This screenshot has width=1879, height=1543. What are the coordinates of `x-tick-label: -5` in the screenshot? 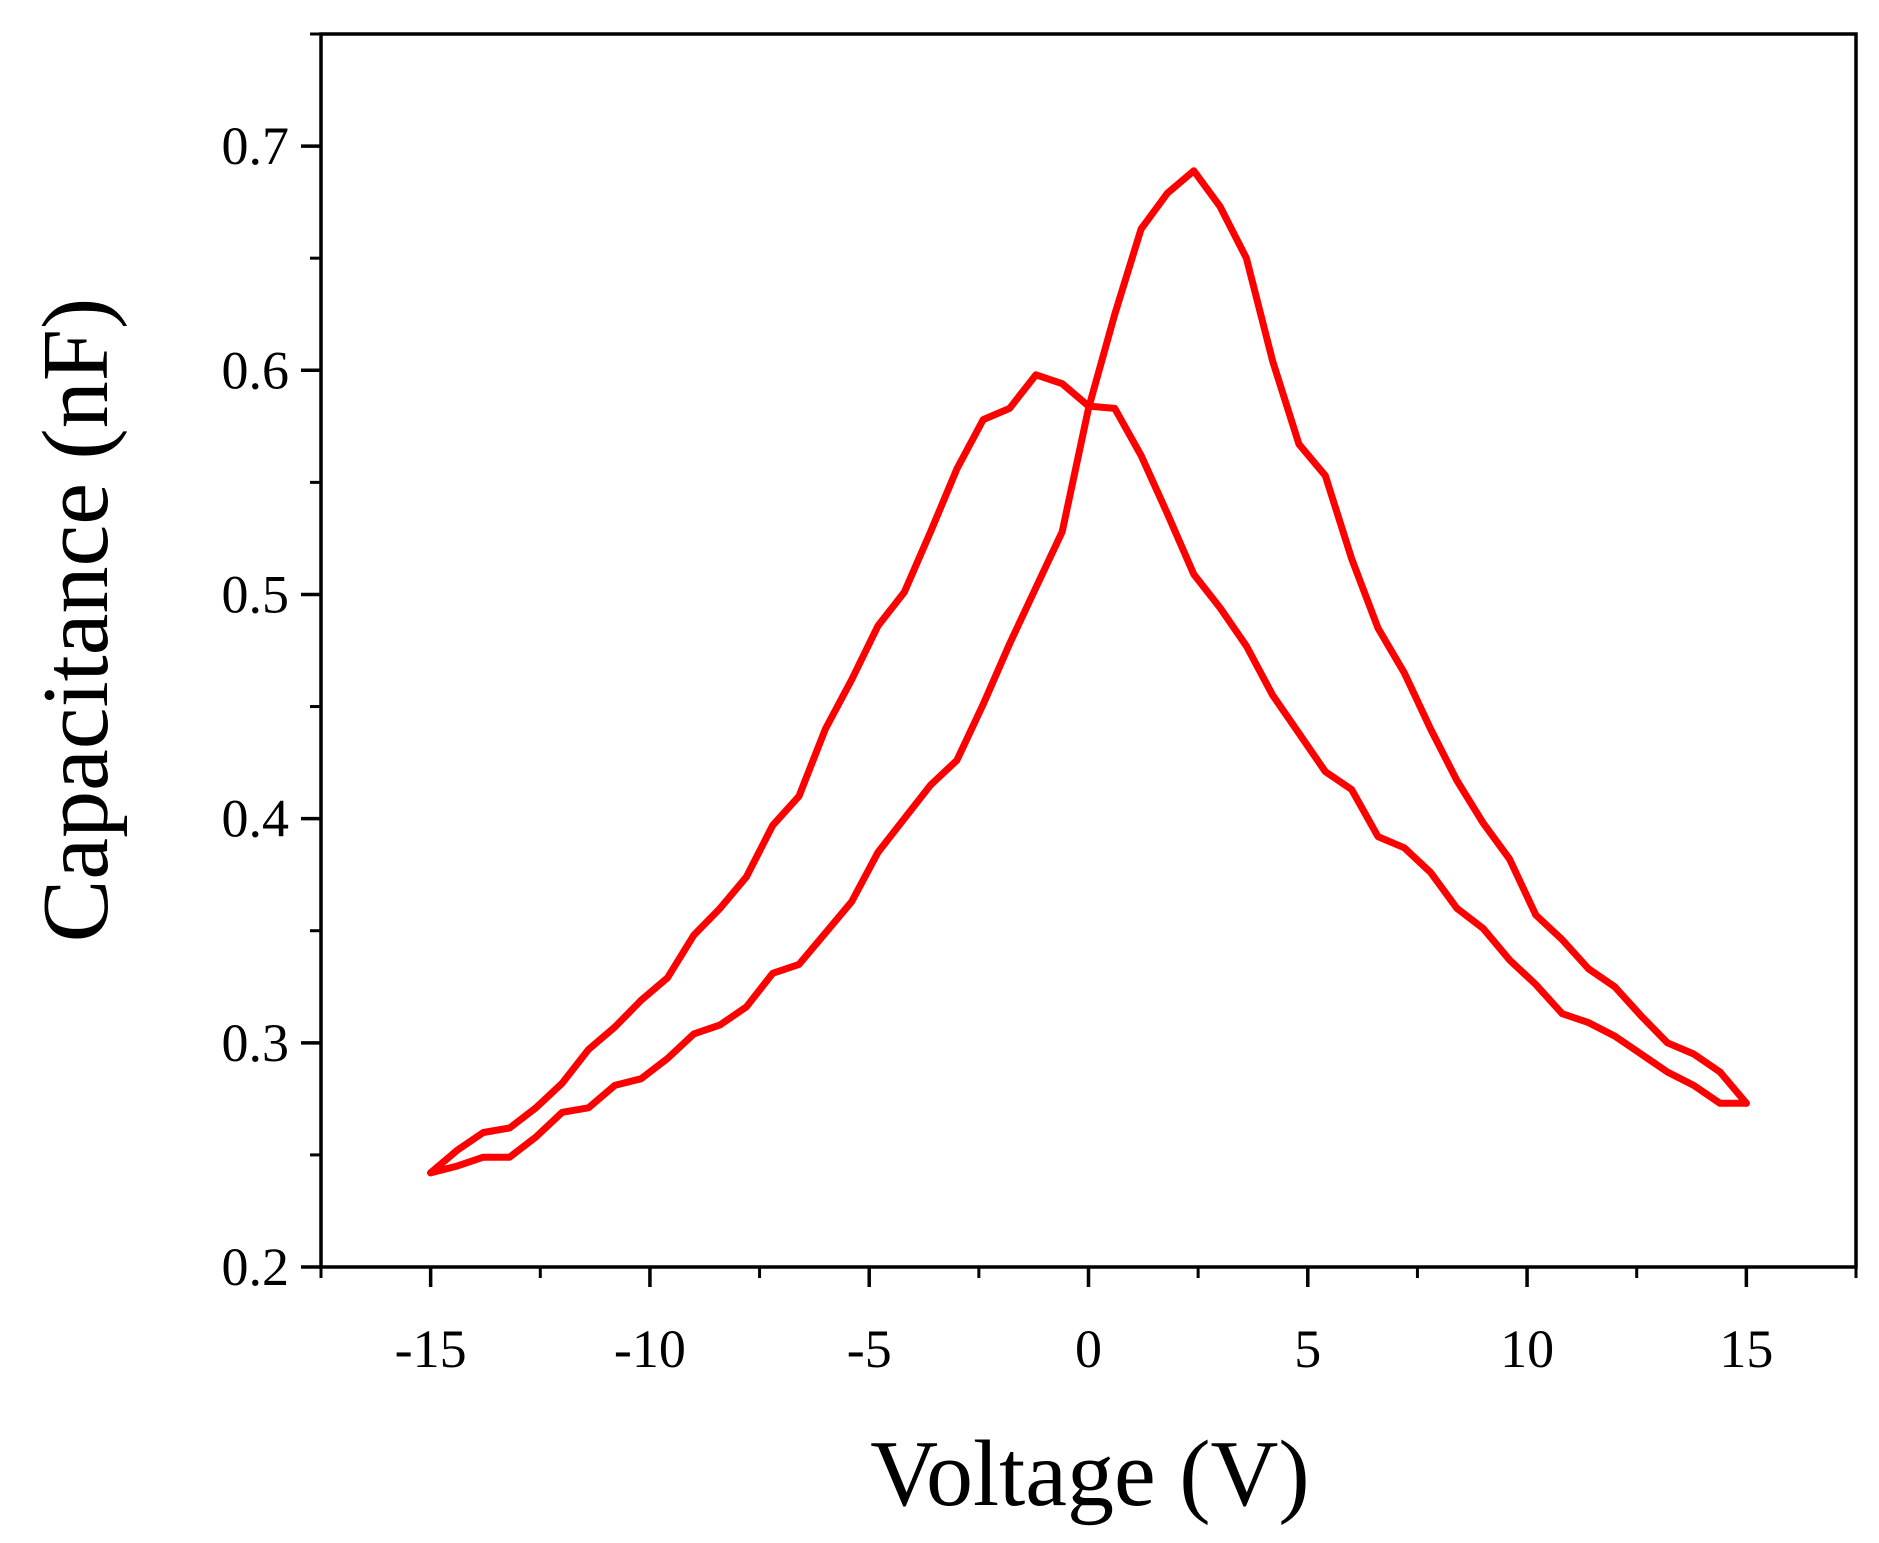 It's located at (869, 1349).